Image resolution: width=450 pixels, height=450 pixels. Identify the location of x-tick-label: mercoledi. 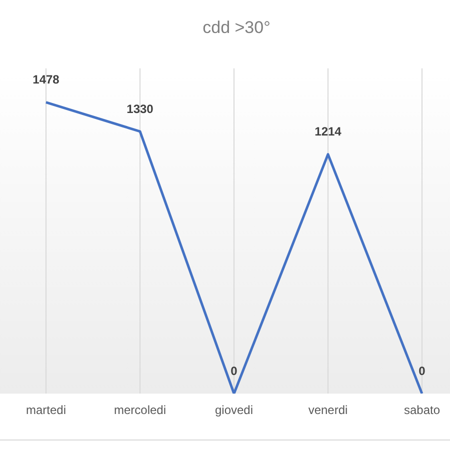
(140, 410).